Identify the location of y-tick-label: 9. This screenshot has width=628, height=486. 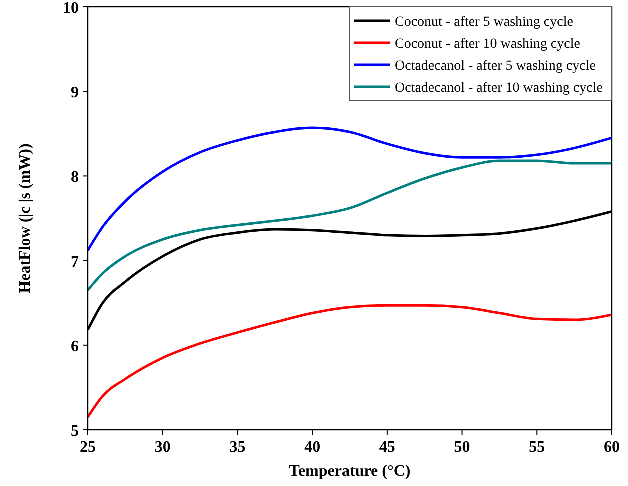
(75, 93).